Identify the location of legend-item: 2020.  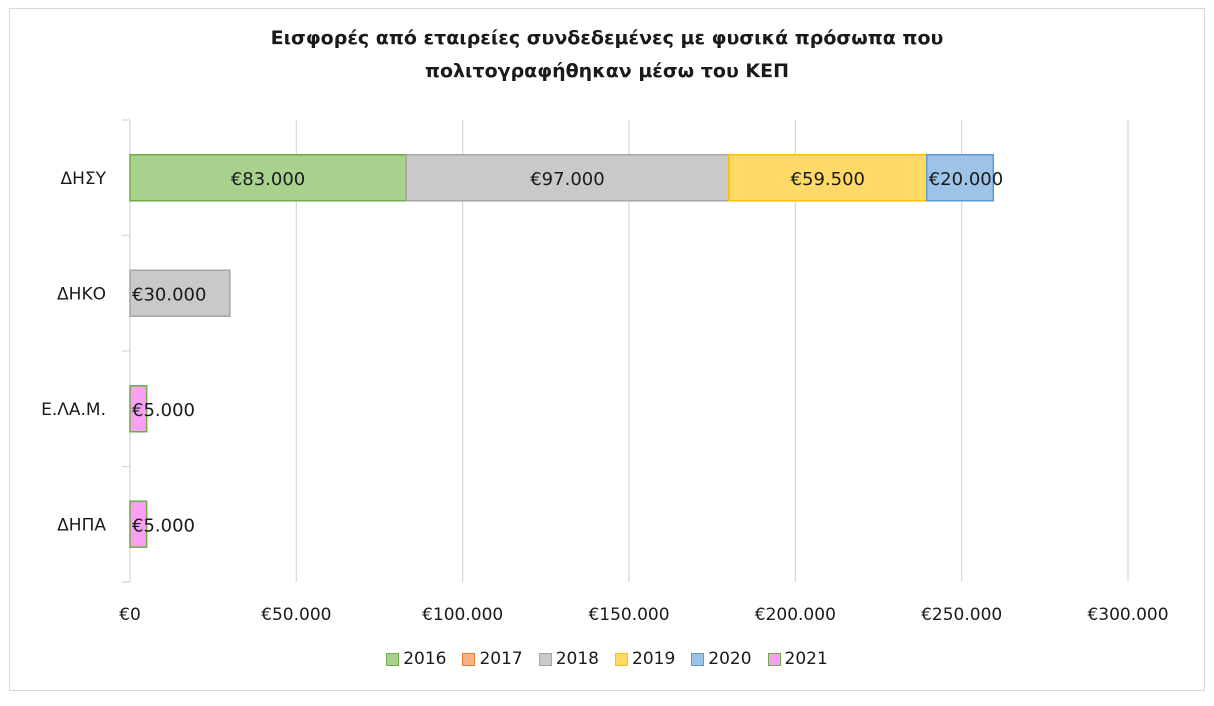
(721, 659).